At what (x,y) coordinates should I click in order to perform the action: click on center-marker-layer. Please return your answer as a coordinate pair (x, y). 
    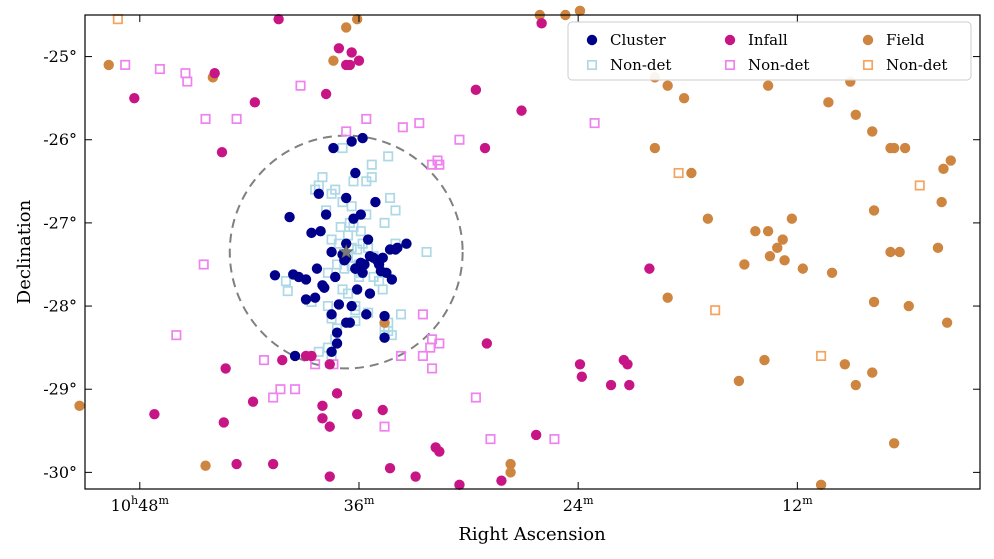
    Looking at the image, I should click on (346, 251).